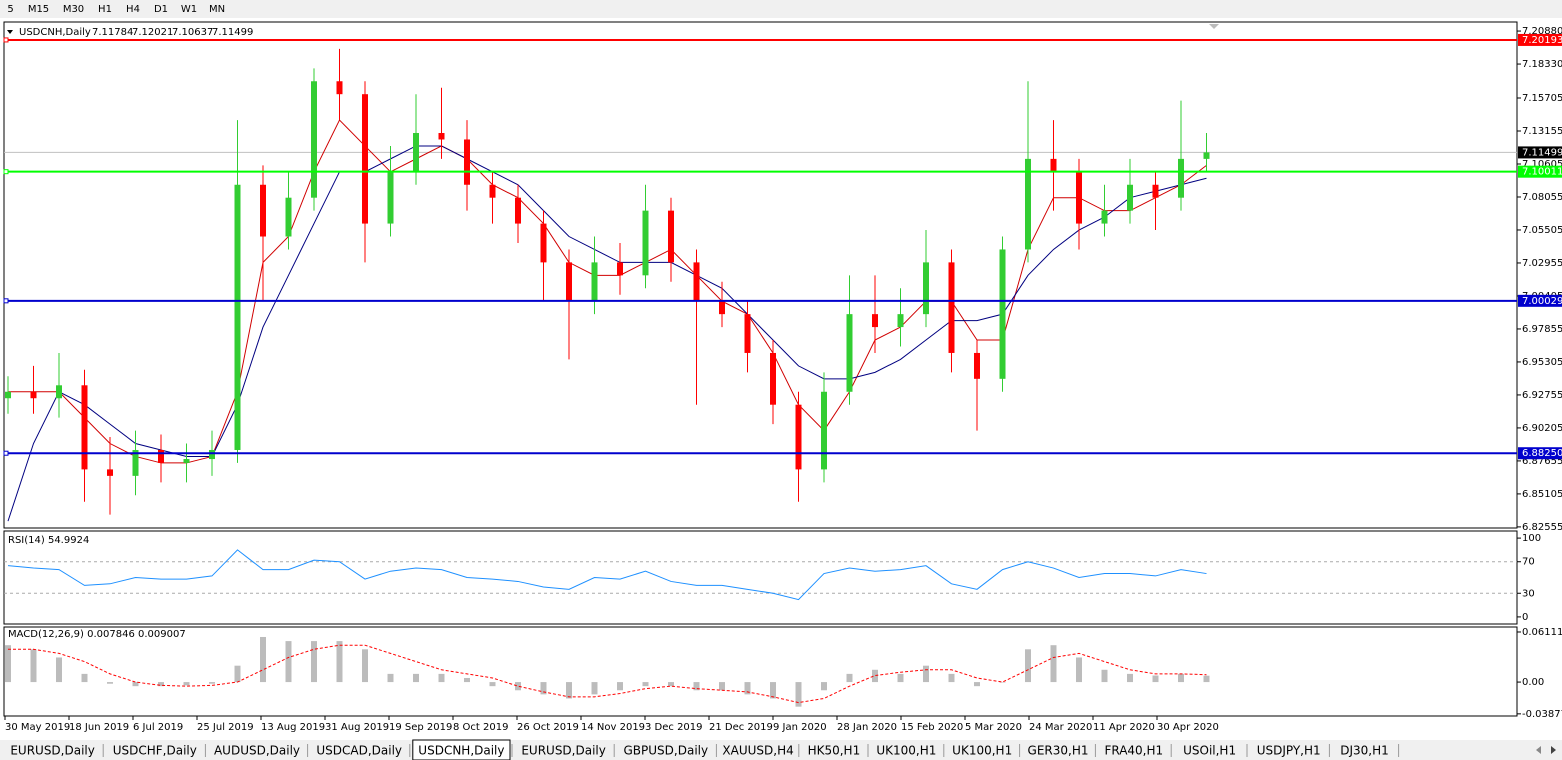 This screenshot has width=1562, height=760. I want to click on tab: USDJPY,H1, so click(1290, 750).